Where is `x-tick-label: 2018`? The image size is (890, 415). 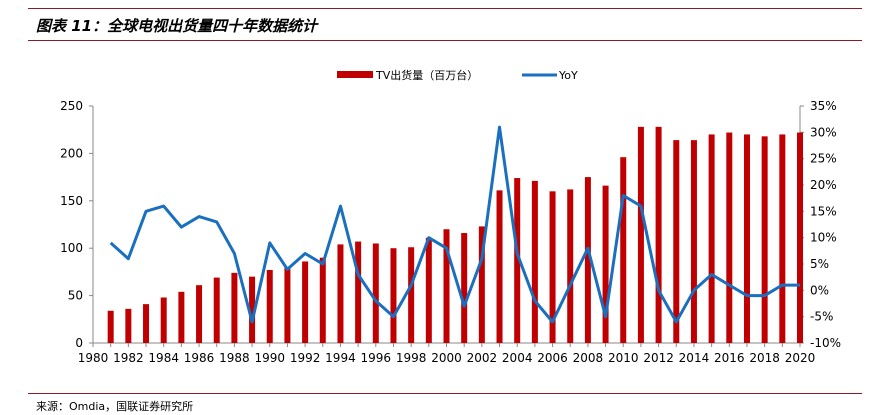
x-tick-label: 2018 is located at coordinates (764, 358).